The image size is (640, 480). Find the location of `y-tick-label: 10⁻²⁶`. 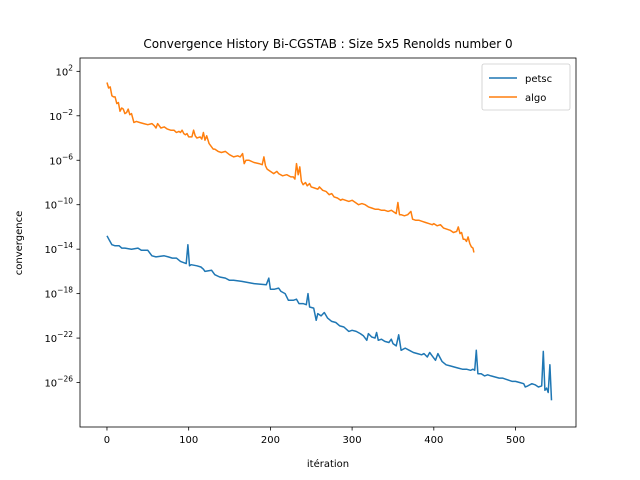

y-tick-label: 10⁻²⁶ is located at coordinates (58, 382).